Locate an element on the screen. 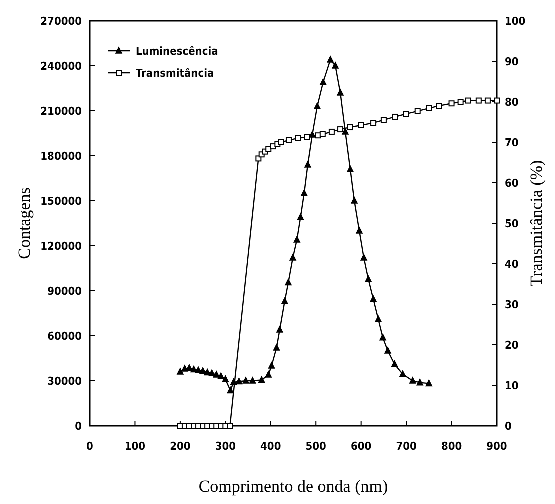 Image resolution: width=555 pixels, height=504 pixels. y-tick-label: 60000 is located at coordinates (65, 336).